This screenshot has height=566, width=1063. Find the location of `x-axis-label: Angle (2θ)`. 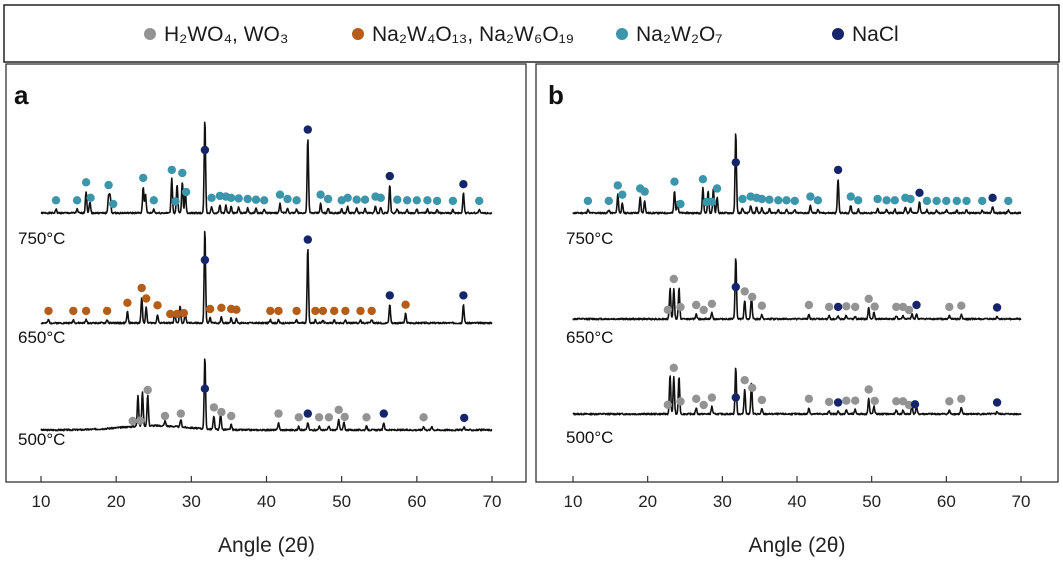

x-axis-label: Angle (2θ) is located at coordinates (266, 545).